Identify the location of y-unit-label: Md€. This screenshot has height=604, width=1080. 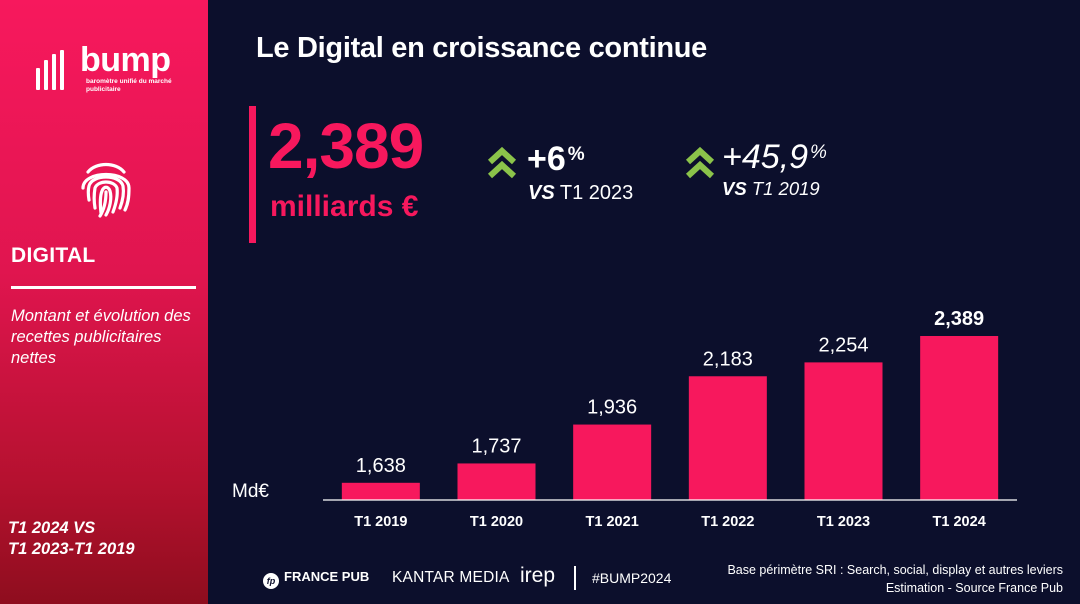
(250, 491).